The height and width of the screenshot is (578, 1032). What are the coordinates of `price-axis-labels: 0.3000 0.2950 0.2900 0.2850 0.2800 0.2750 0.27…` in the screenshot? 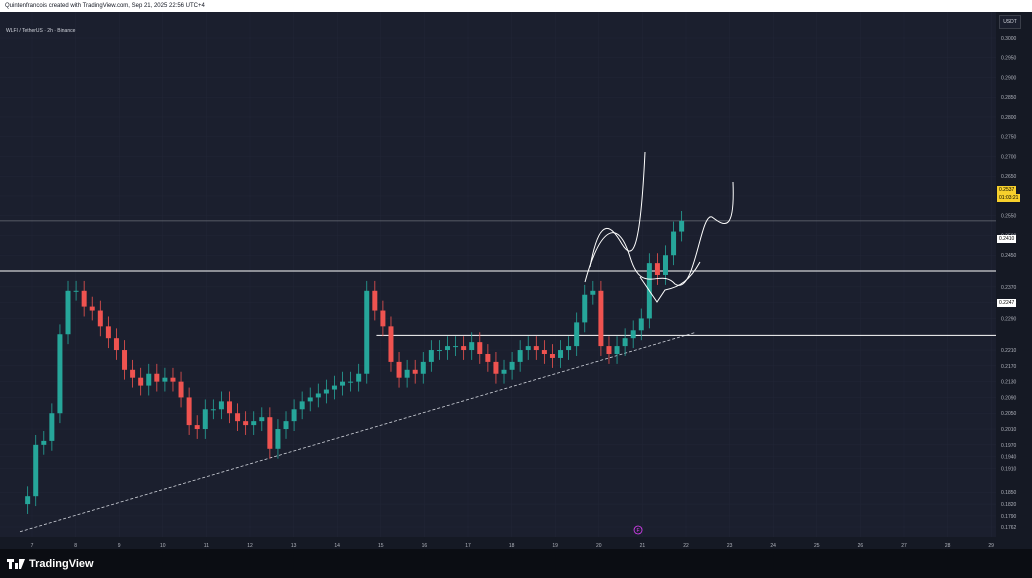 It's located at (1009, 283).